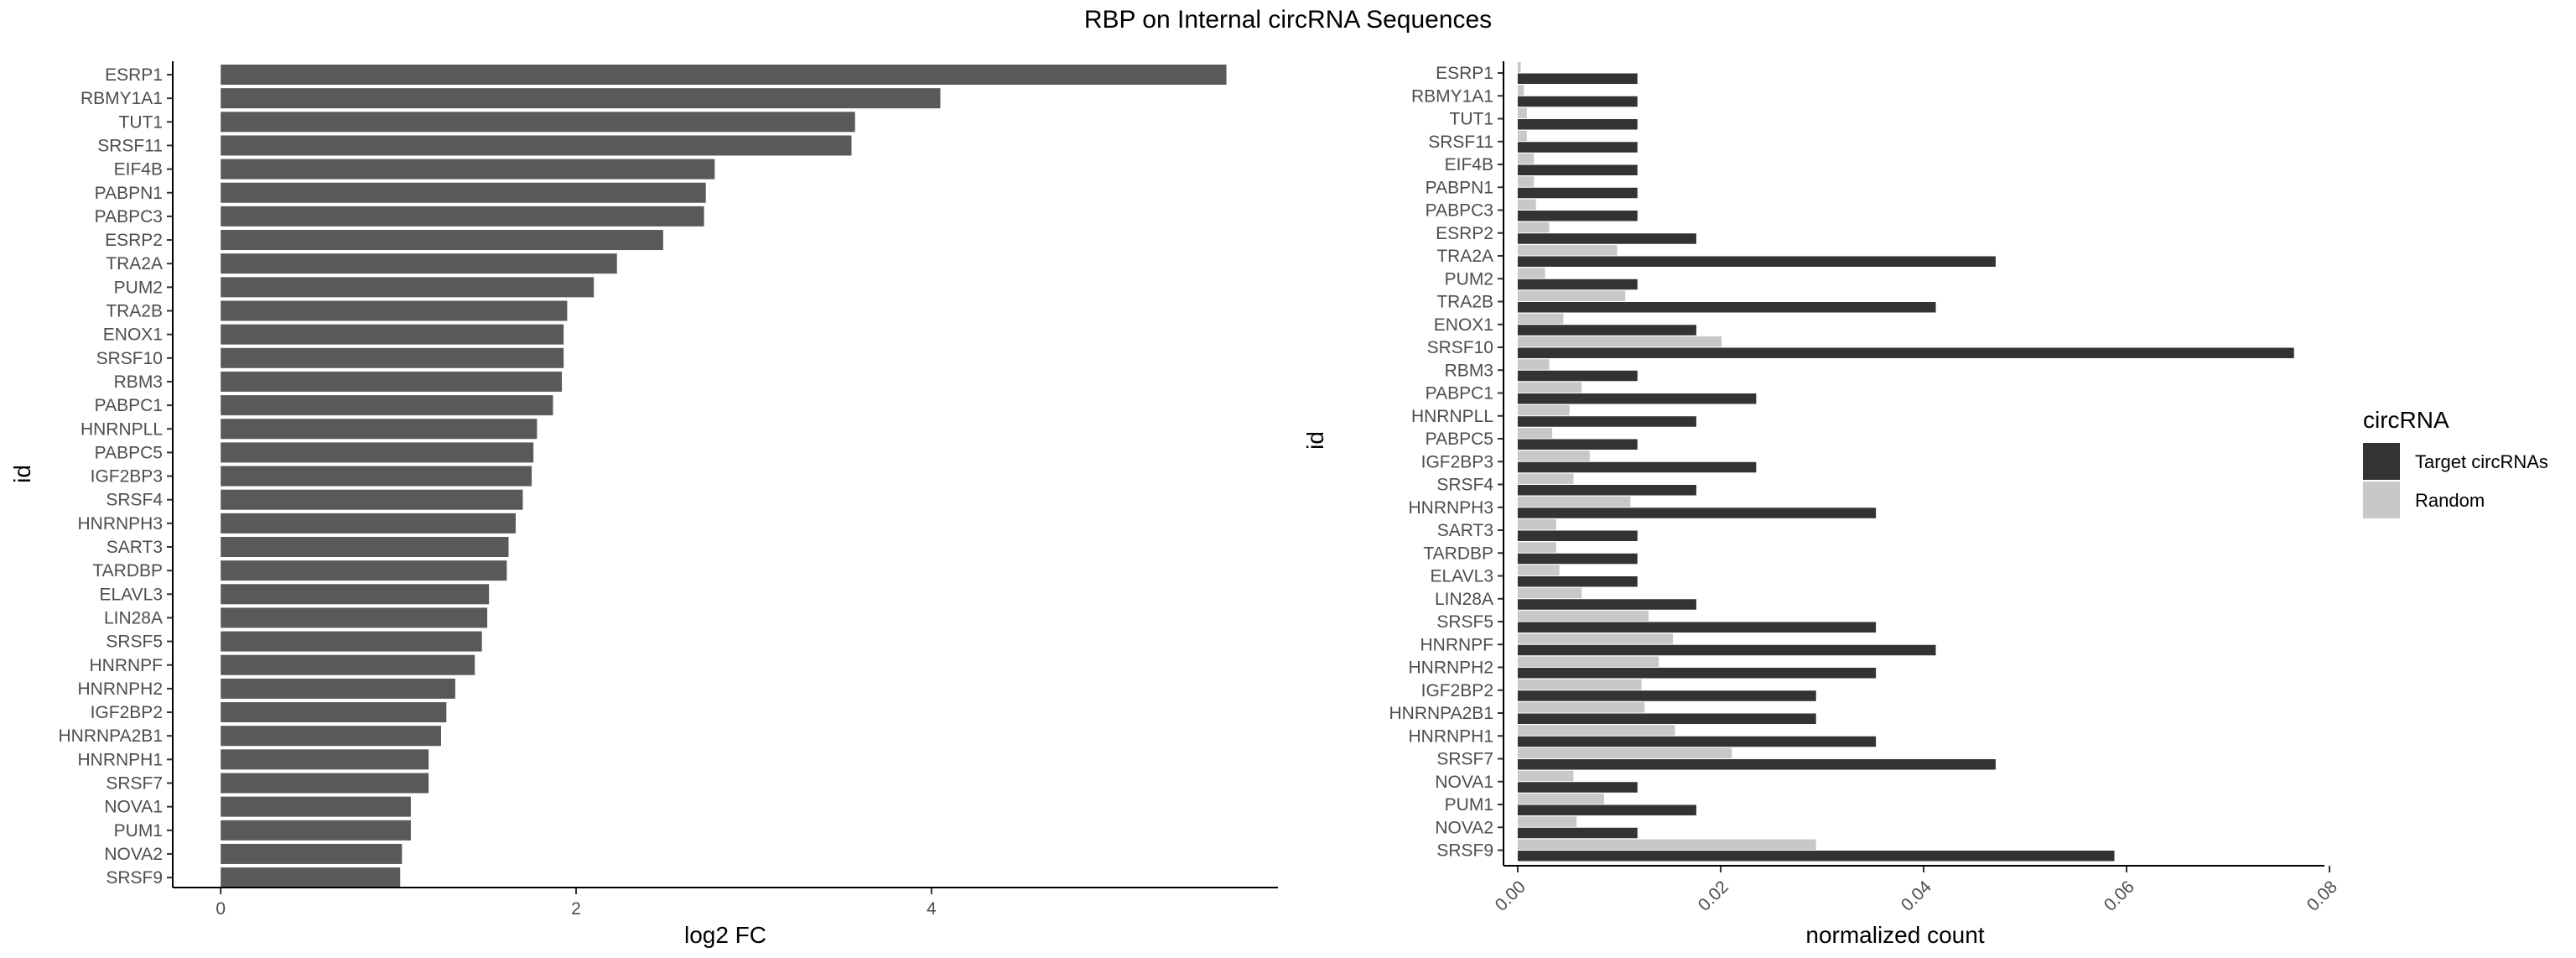  What do you see at coordinates (132, 594) in the screenshot?
I see `y-tick-label: ELAVL3` at bounding box center [132, 594].